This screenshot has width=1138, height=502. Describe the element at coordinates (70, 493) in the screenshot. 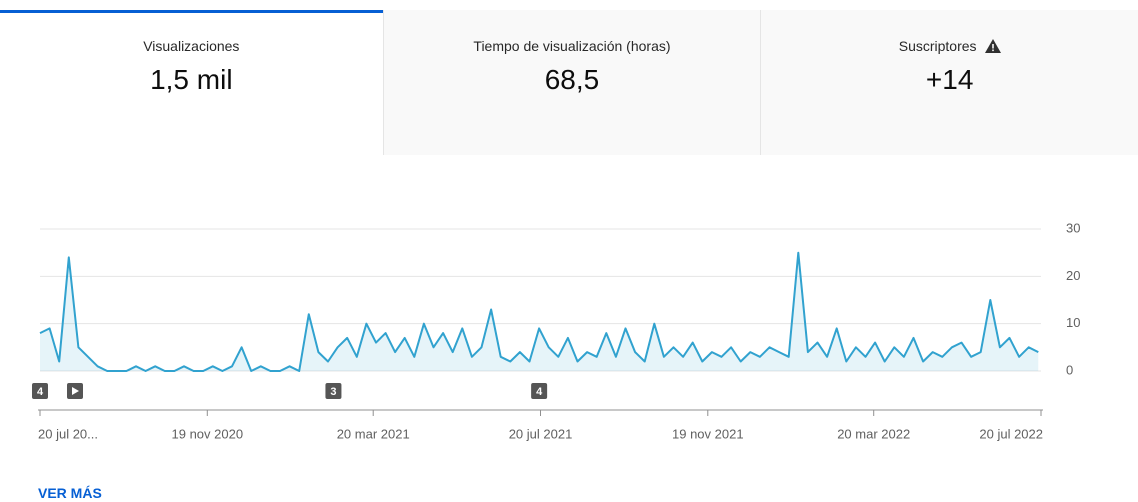

I see `see-more-link: VER MÁS` at that location.